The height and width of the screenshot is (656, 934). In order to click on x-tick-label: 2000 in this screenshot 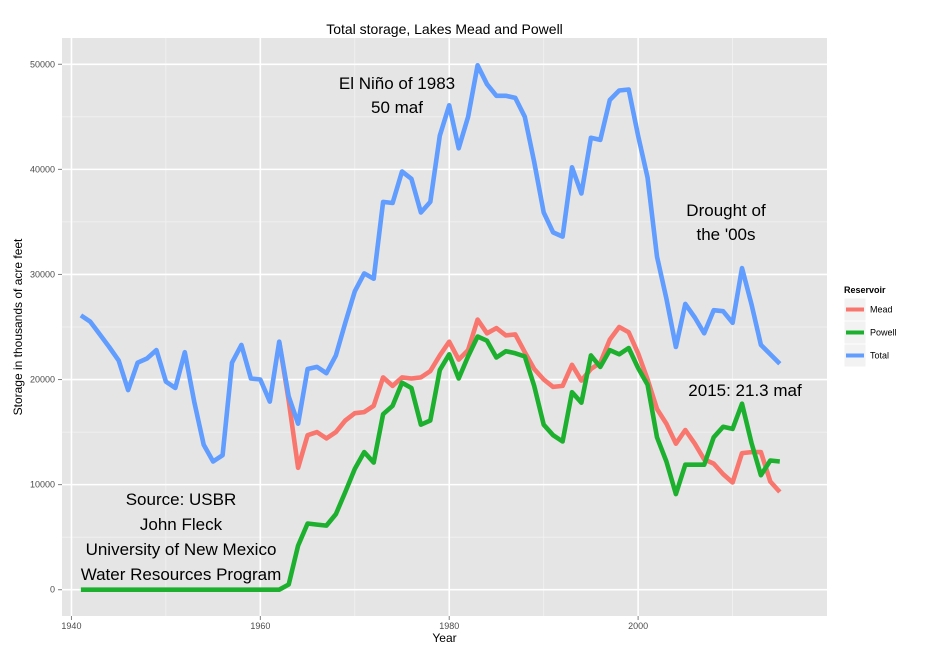, I will do `click(638, 626)`.